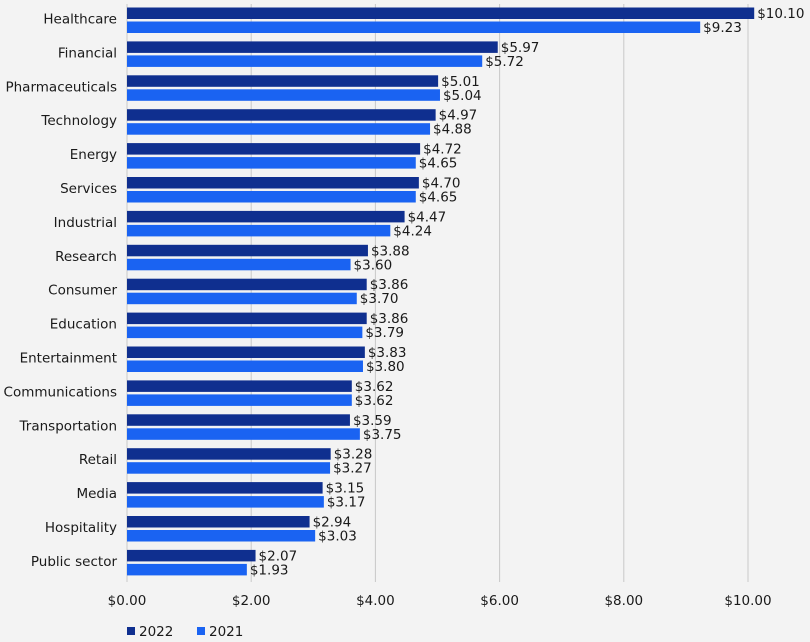 This screenshot has height=642, width=810. What do you see at coordinates (372, 421) in the screenshot?
I see `value-label: $3.59` at bounding box center [372, 421].